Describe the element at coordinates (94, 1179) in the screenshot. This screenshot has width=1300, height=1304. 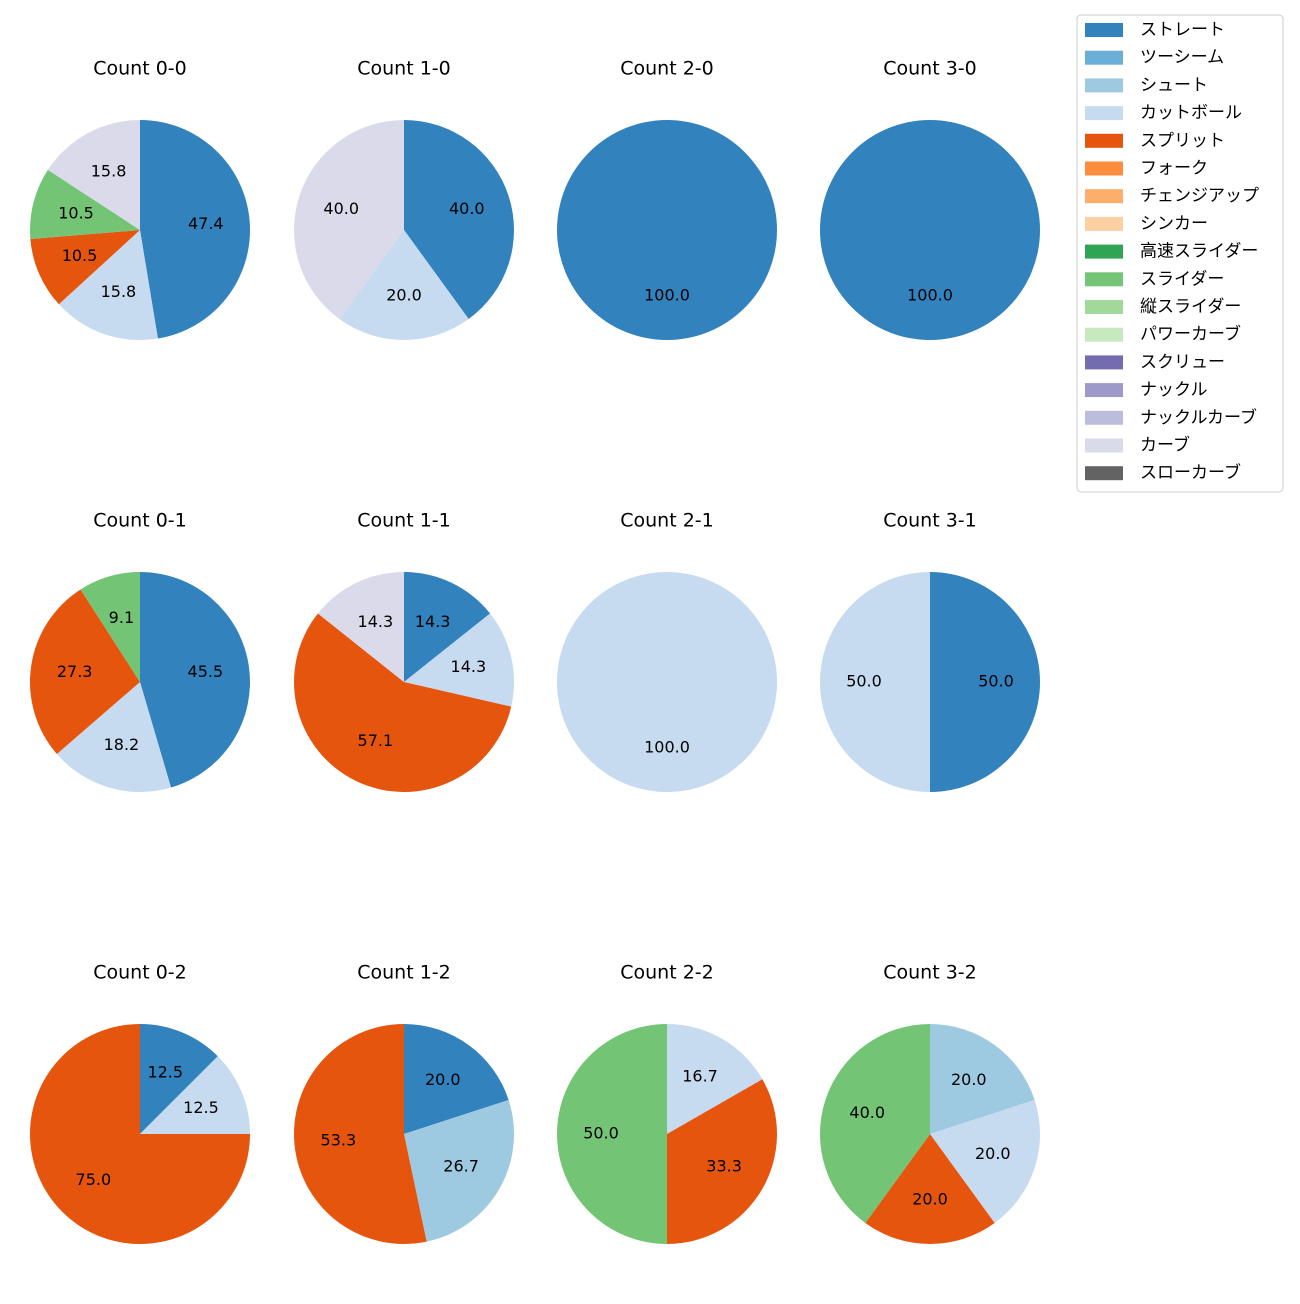
I see `value-label: 75.0` at that location.